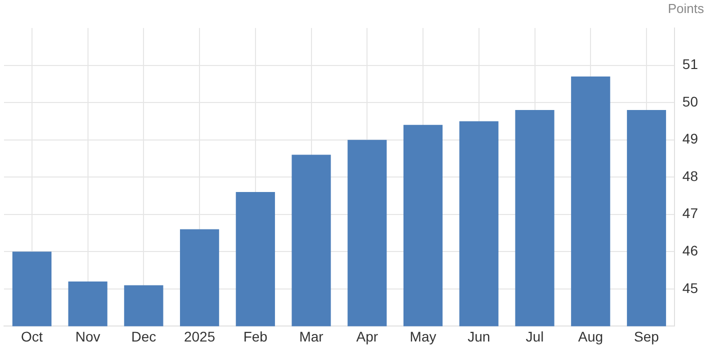  Describe the element at coordinates (311, 336) in the screenshot. I see `x-tick-label: Mar` at that location.